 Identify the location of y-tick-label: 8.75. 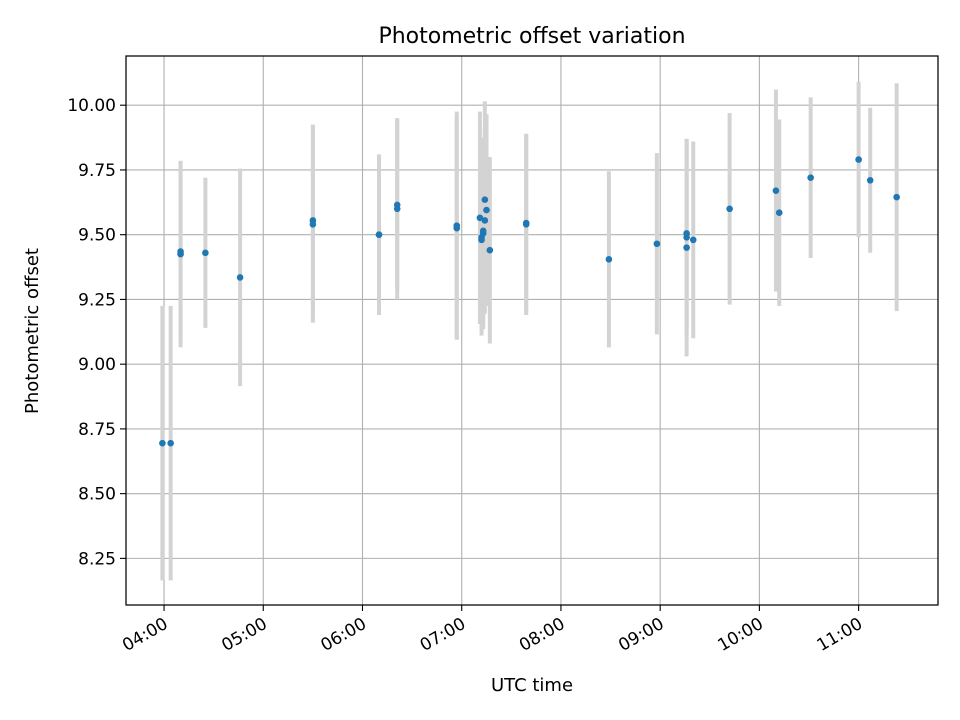
(97, 430).